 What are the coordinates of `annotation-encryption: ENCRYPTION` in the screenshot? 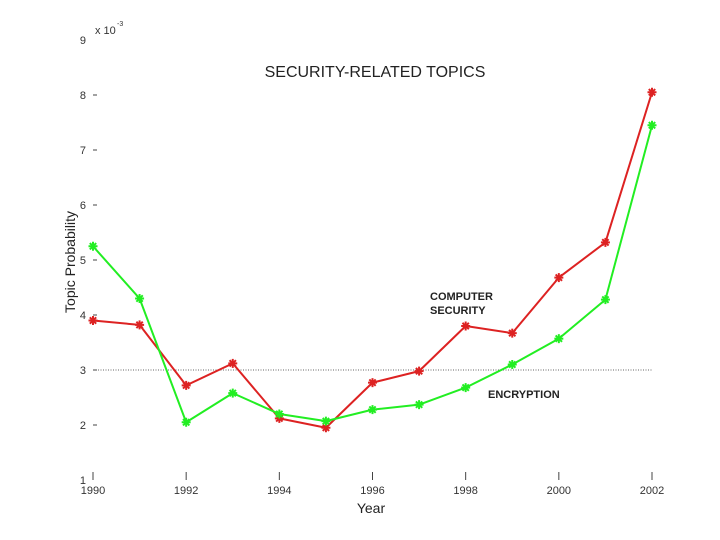 It's located at (524, 395).